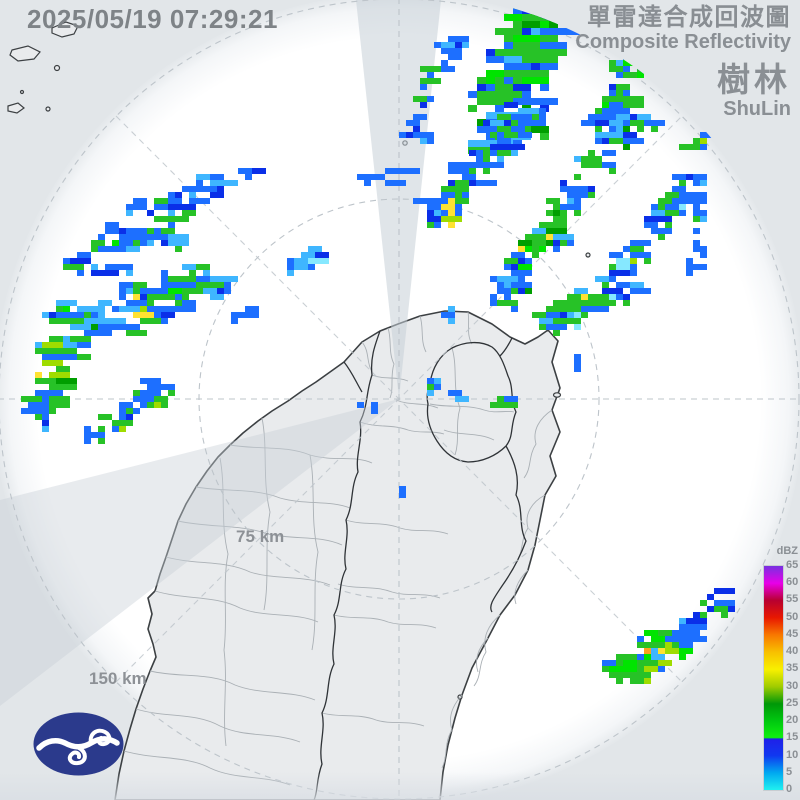 The width and height of the screenshot is (800, 800). What do you see at coordinates (152, 19) in the screenshot?
I see `timestamp: 2025/05/19 07:29:21` at bounding box center [152, 19].